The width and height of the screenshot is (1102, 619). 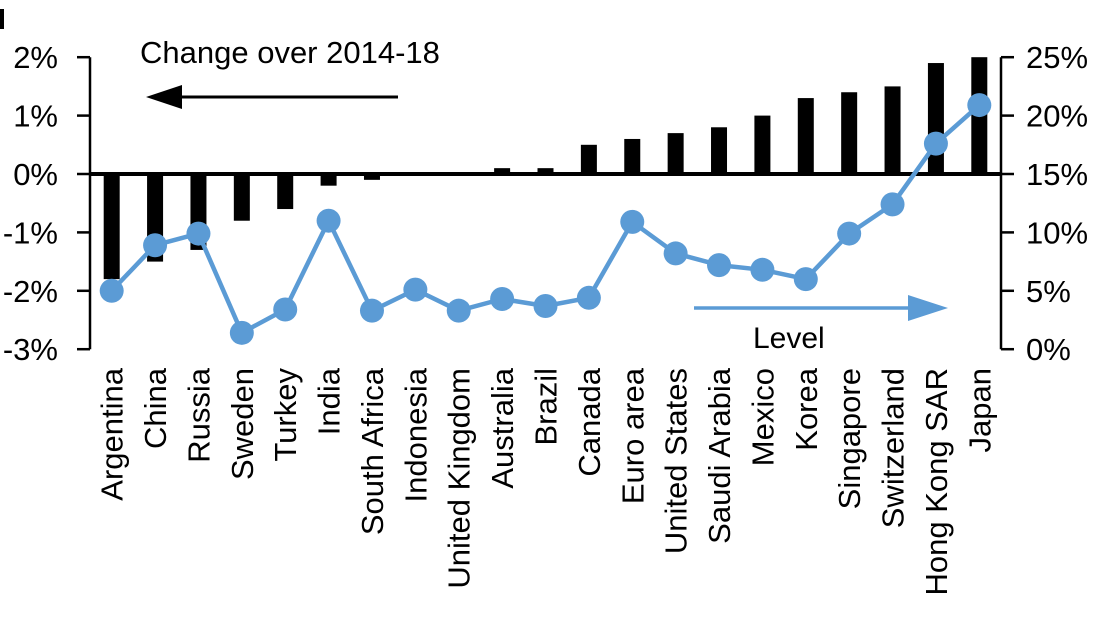 What do you see at coordinates (30, 232) in the screenshot?
I see `left-axis-tick-label: -1%` at bounding box center [30, 232].